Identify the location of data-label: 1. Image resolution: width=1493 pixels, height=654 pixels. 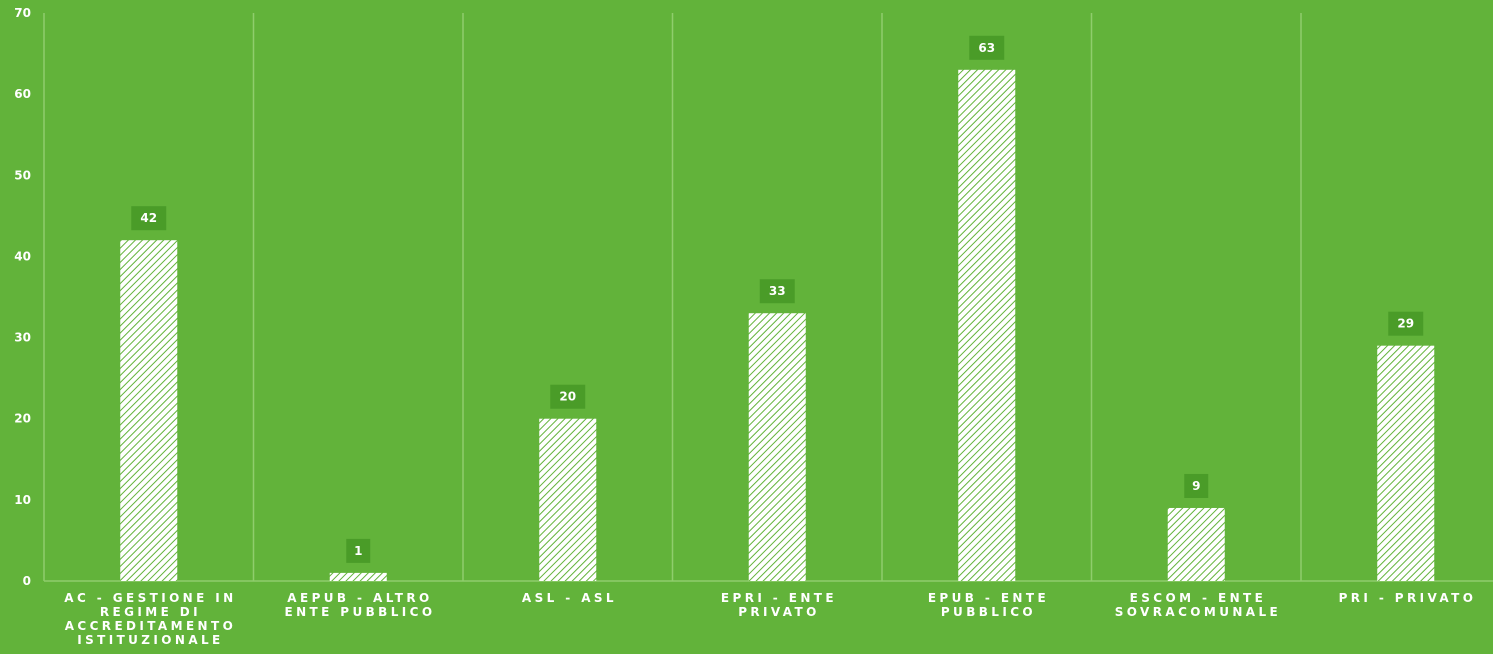
(358, 551).